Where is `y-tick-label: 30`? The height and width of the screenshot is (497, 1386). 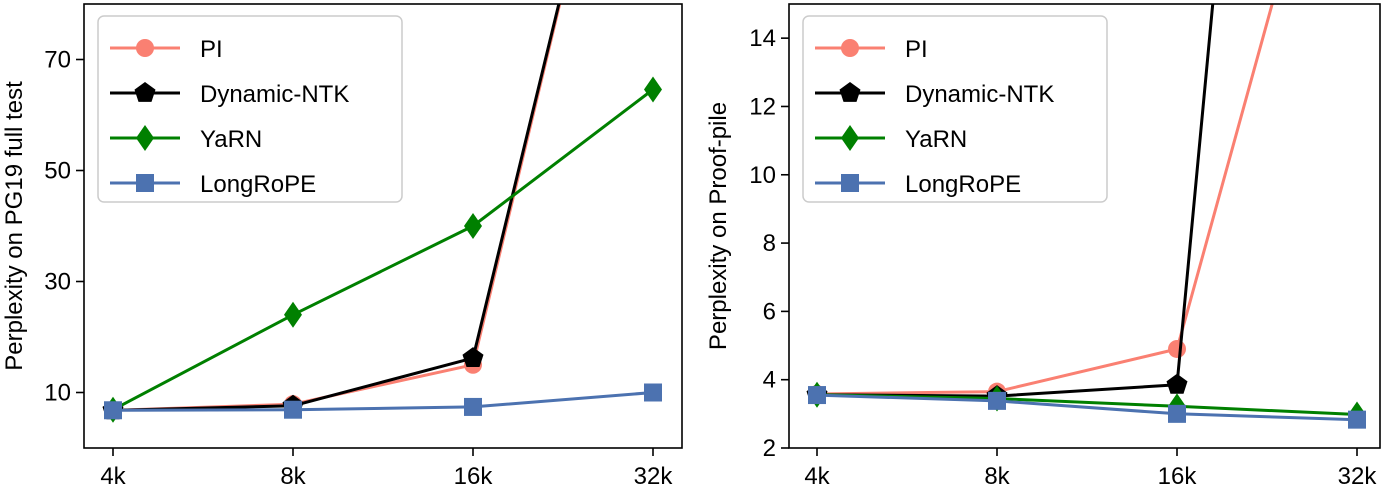 y-tick-label: 30 is located at coordinates (57, 282).